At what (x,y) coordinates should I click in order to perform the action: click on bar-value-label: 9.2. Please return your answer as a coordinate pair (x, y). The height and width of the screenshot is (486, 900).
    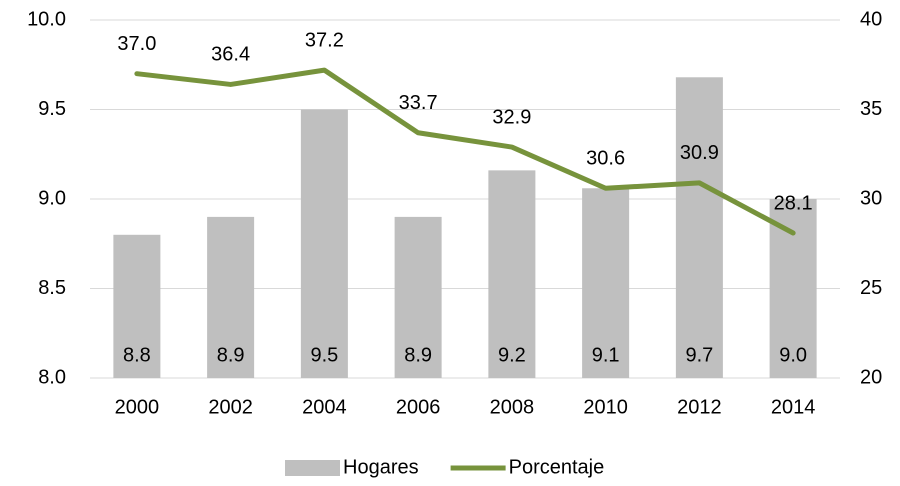
    Looking at the image, I should click on (512, 355).